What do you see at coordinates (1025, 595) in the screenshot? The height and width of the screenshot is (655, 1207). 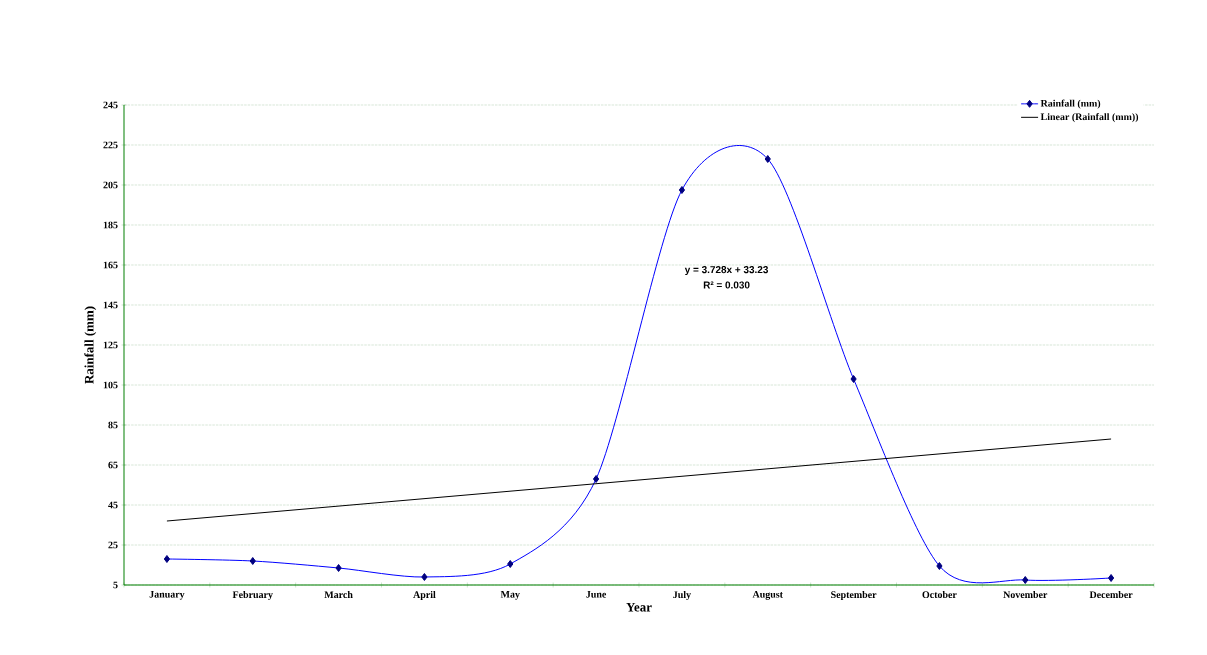 I see `x-tick-label: November` at bounding box center [1025, 595].